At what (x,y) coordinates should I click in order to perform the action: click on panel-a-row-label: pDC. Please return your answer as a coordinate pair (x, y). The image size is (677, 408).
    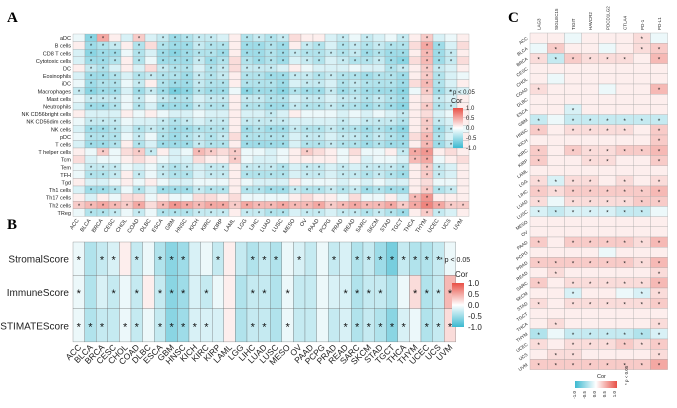
    Looking at the image, I should click on (65, 138).